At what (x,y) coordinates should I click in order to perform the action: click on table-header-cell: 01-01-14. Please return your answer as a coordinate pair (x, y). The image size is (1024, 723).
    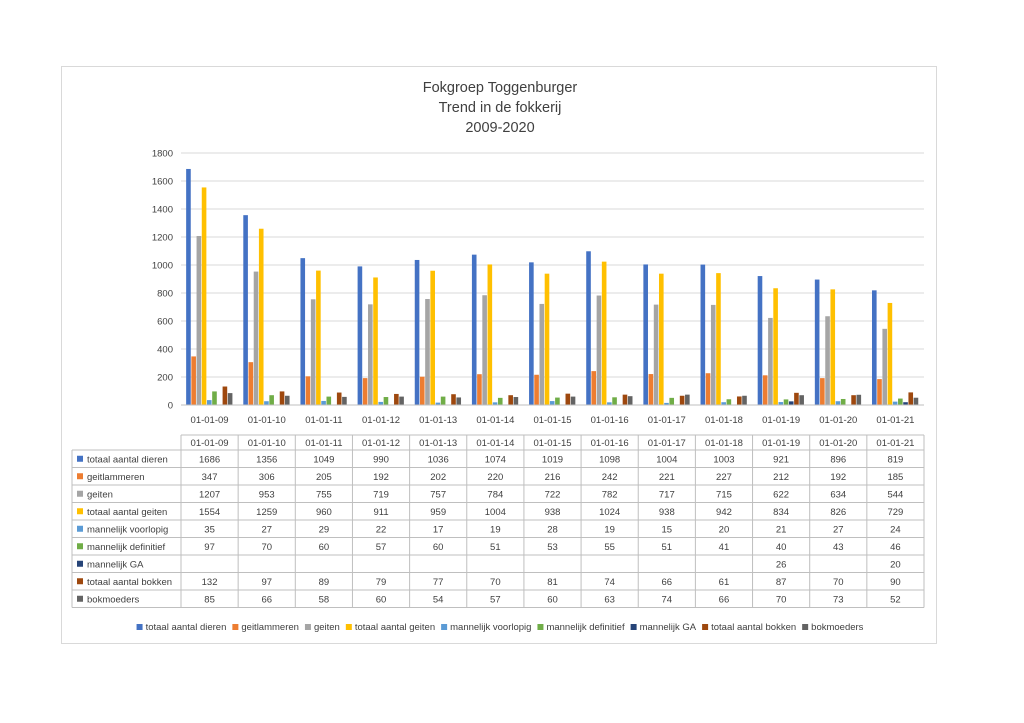
    Looking at the image, I should click on (495, 443).